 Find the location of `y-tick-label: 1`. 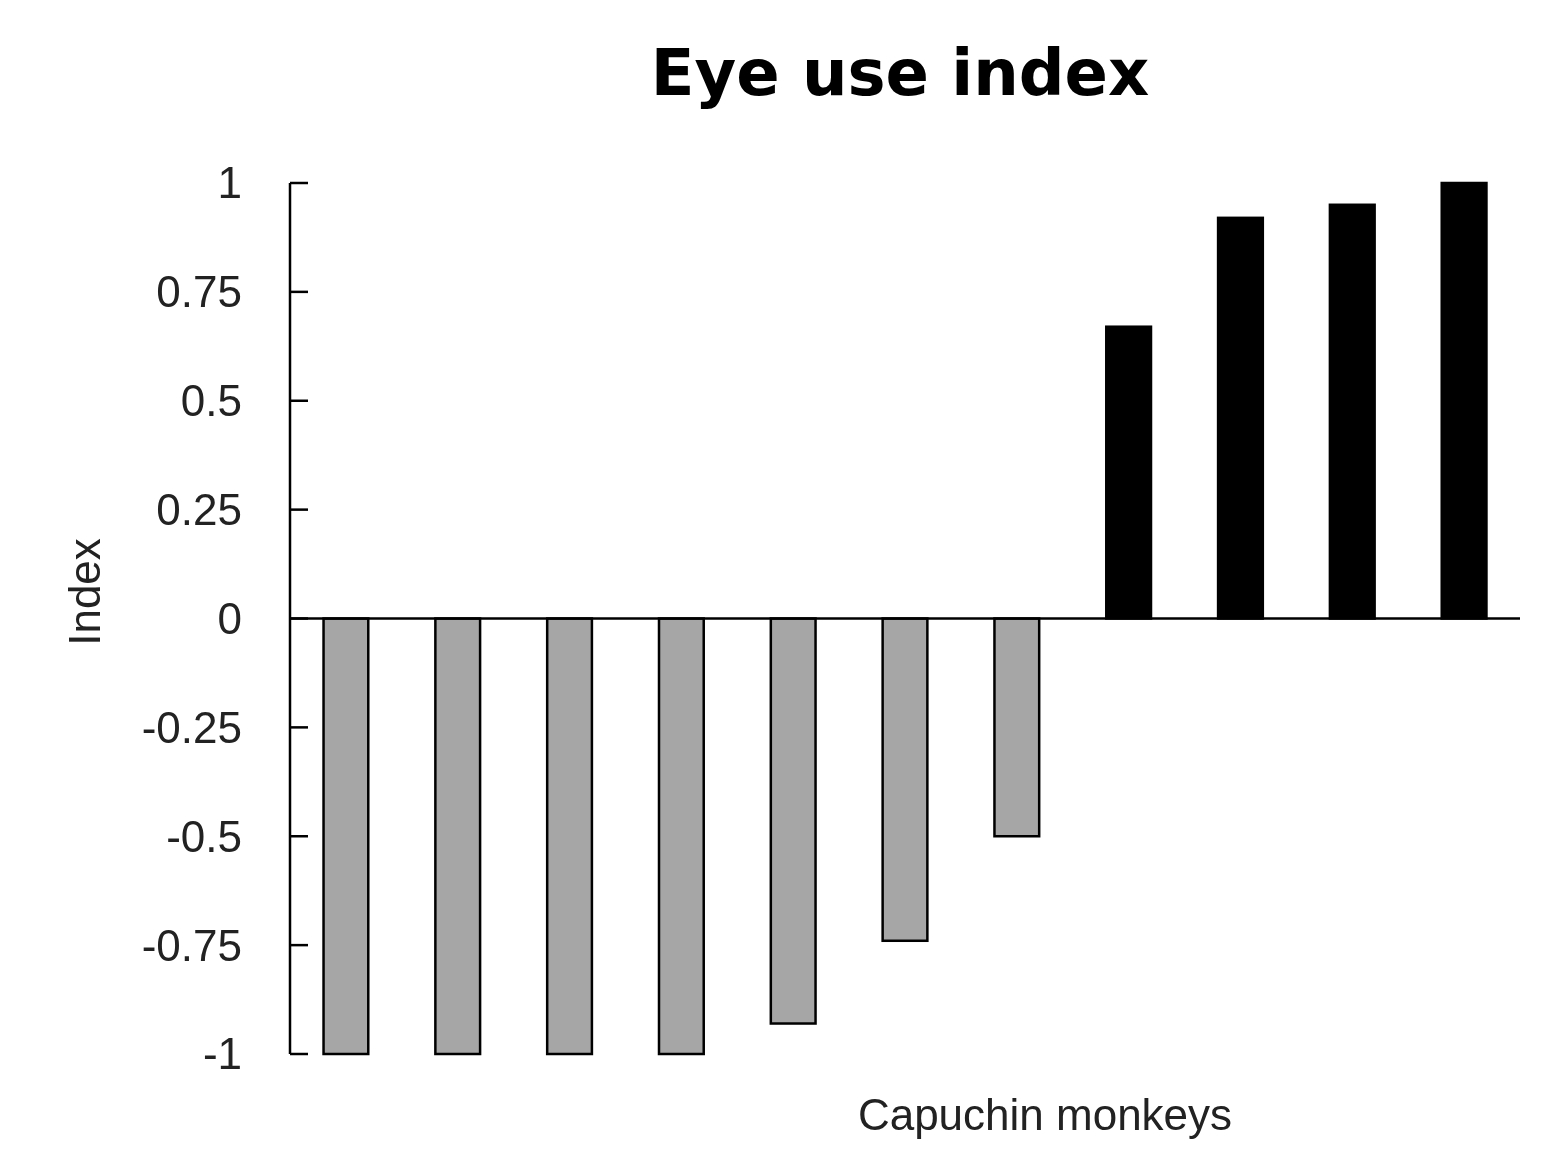

y-tick-label: 1 is located at coordinates (229, 183).